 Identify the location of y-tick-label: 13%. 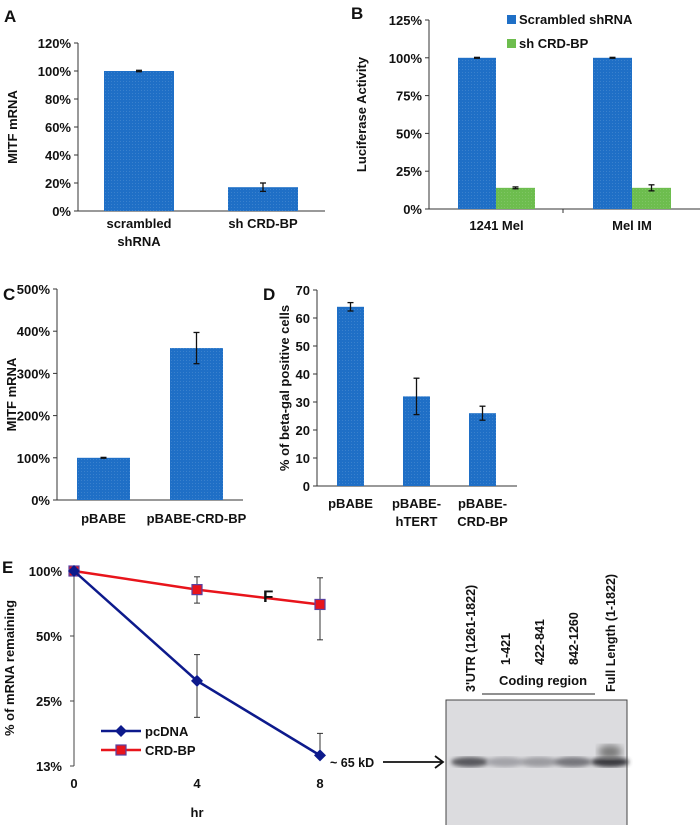
(49, 766).